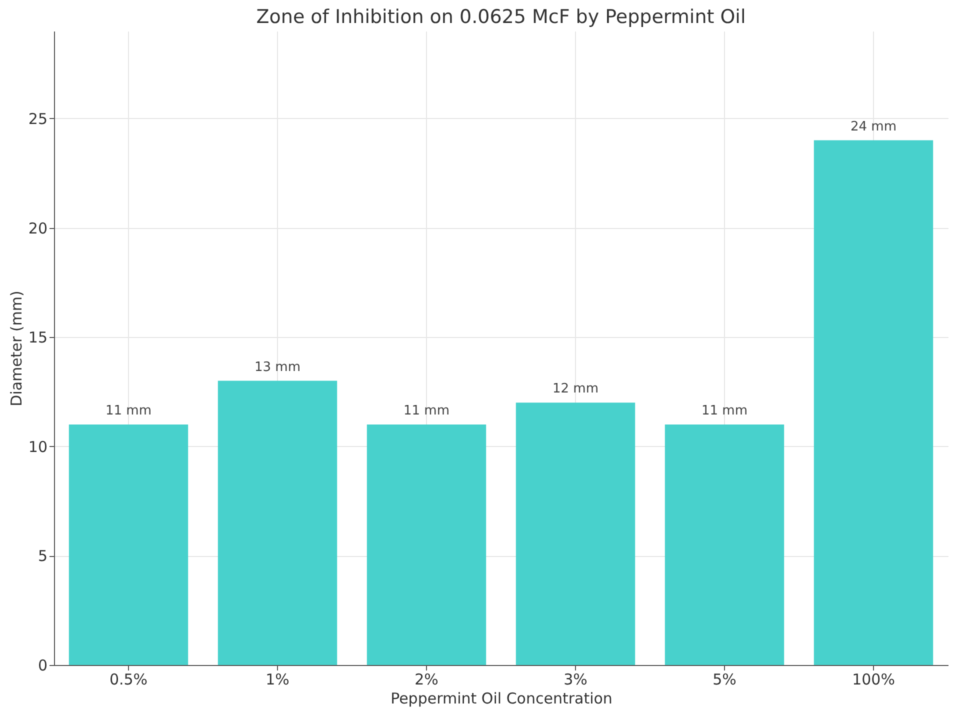  I want to click on data-label: 24 mm, so click(873, 126).